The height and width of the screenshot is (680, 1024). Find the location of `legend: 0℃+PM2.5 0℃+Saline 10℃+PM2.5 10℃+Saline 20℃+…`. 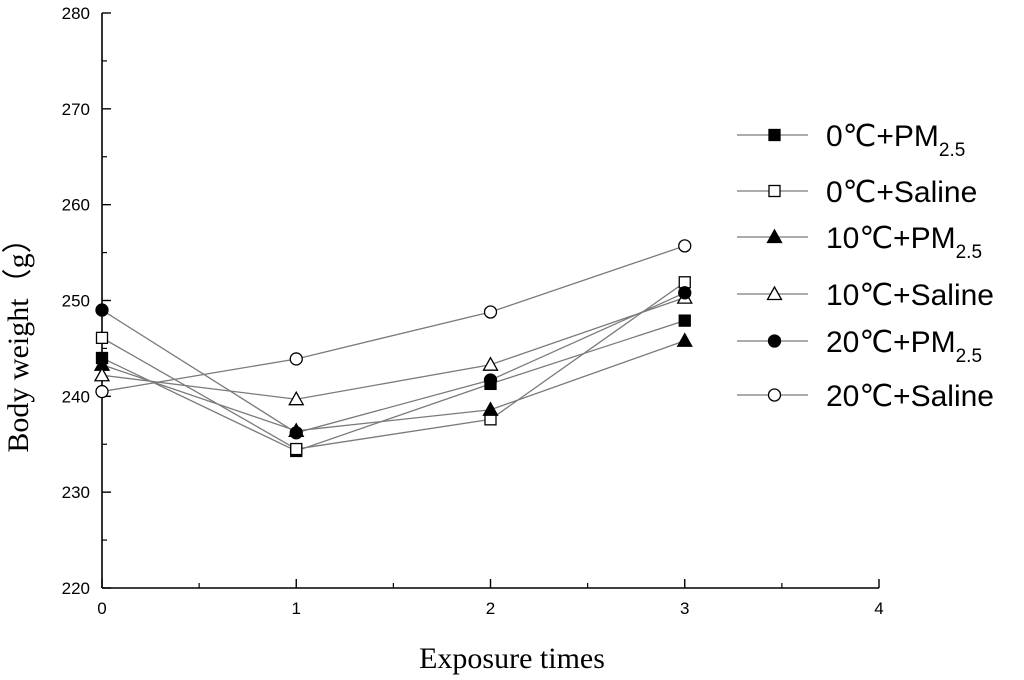

legend: 0℃+PM2.5 0℃+Saline 10℃+PM2.5 10℃+Saline 20℃+… is located at coordinates (865, 266).